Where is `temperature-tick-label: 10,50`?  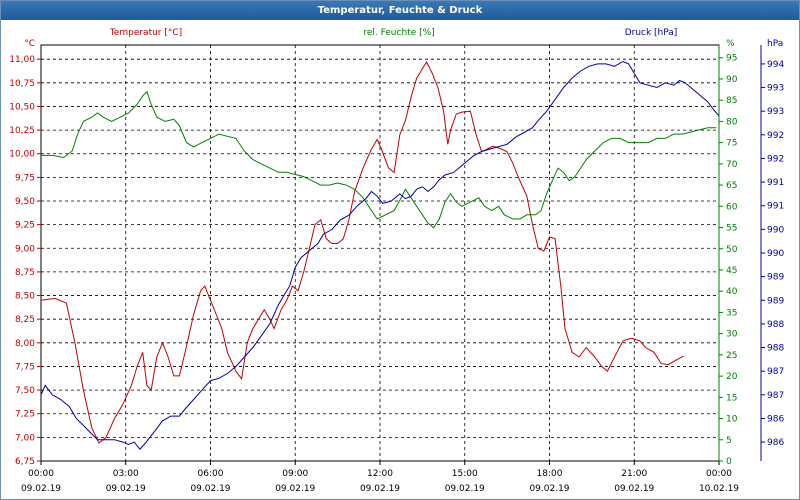 temperature-tick-label: 10,50 is located at coordinates (22, 107).